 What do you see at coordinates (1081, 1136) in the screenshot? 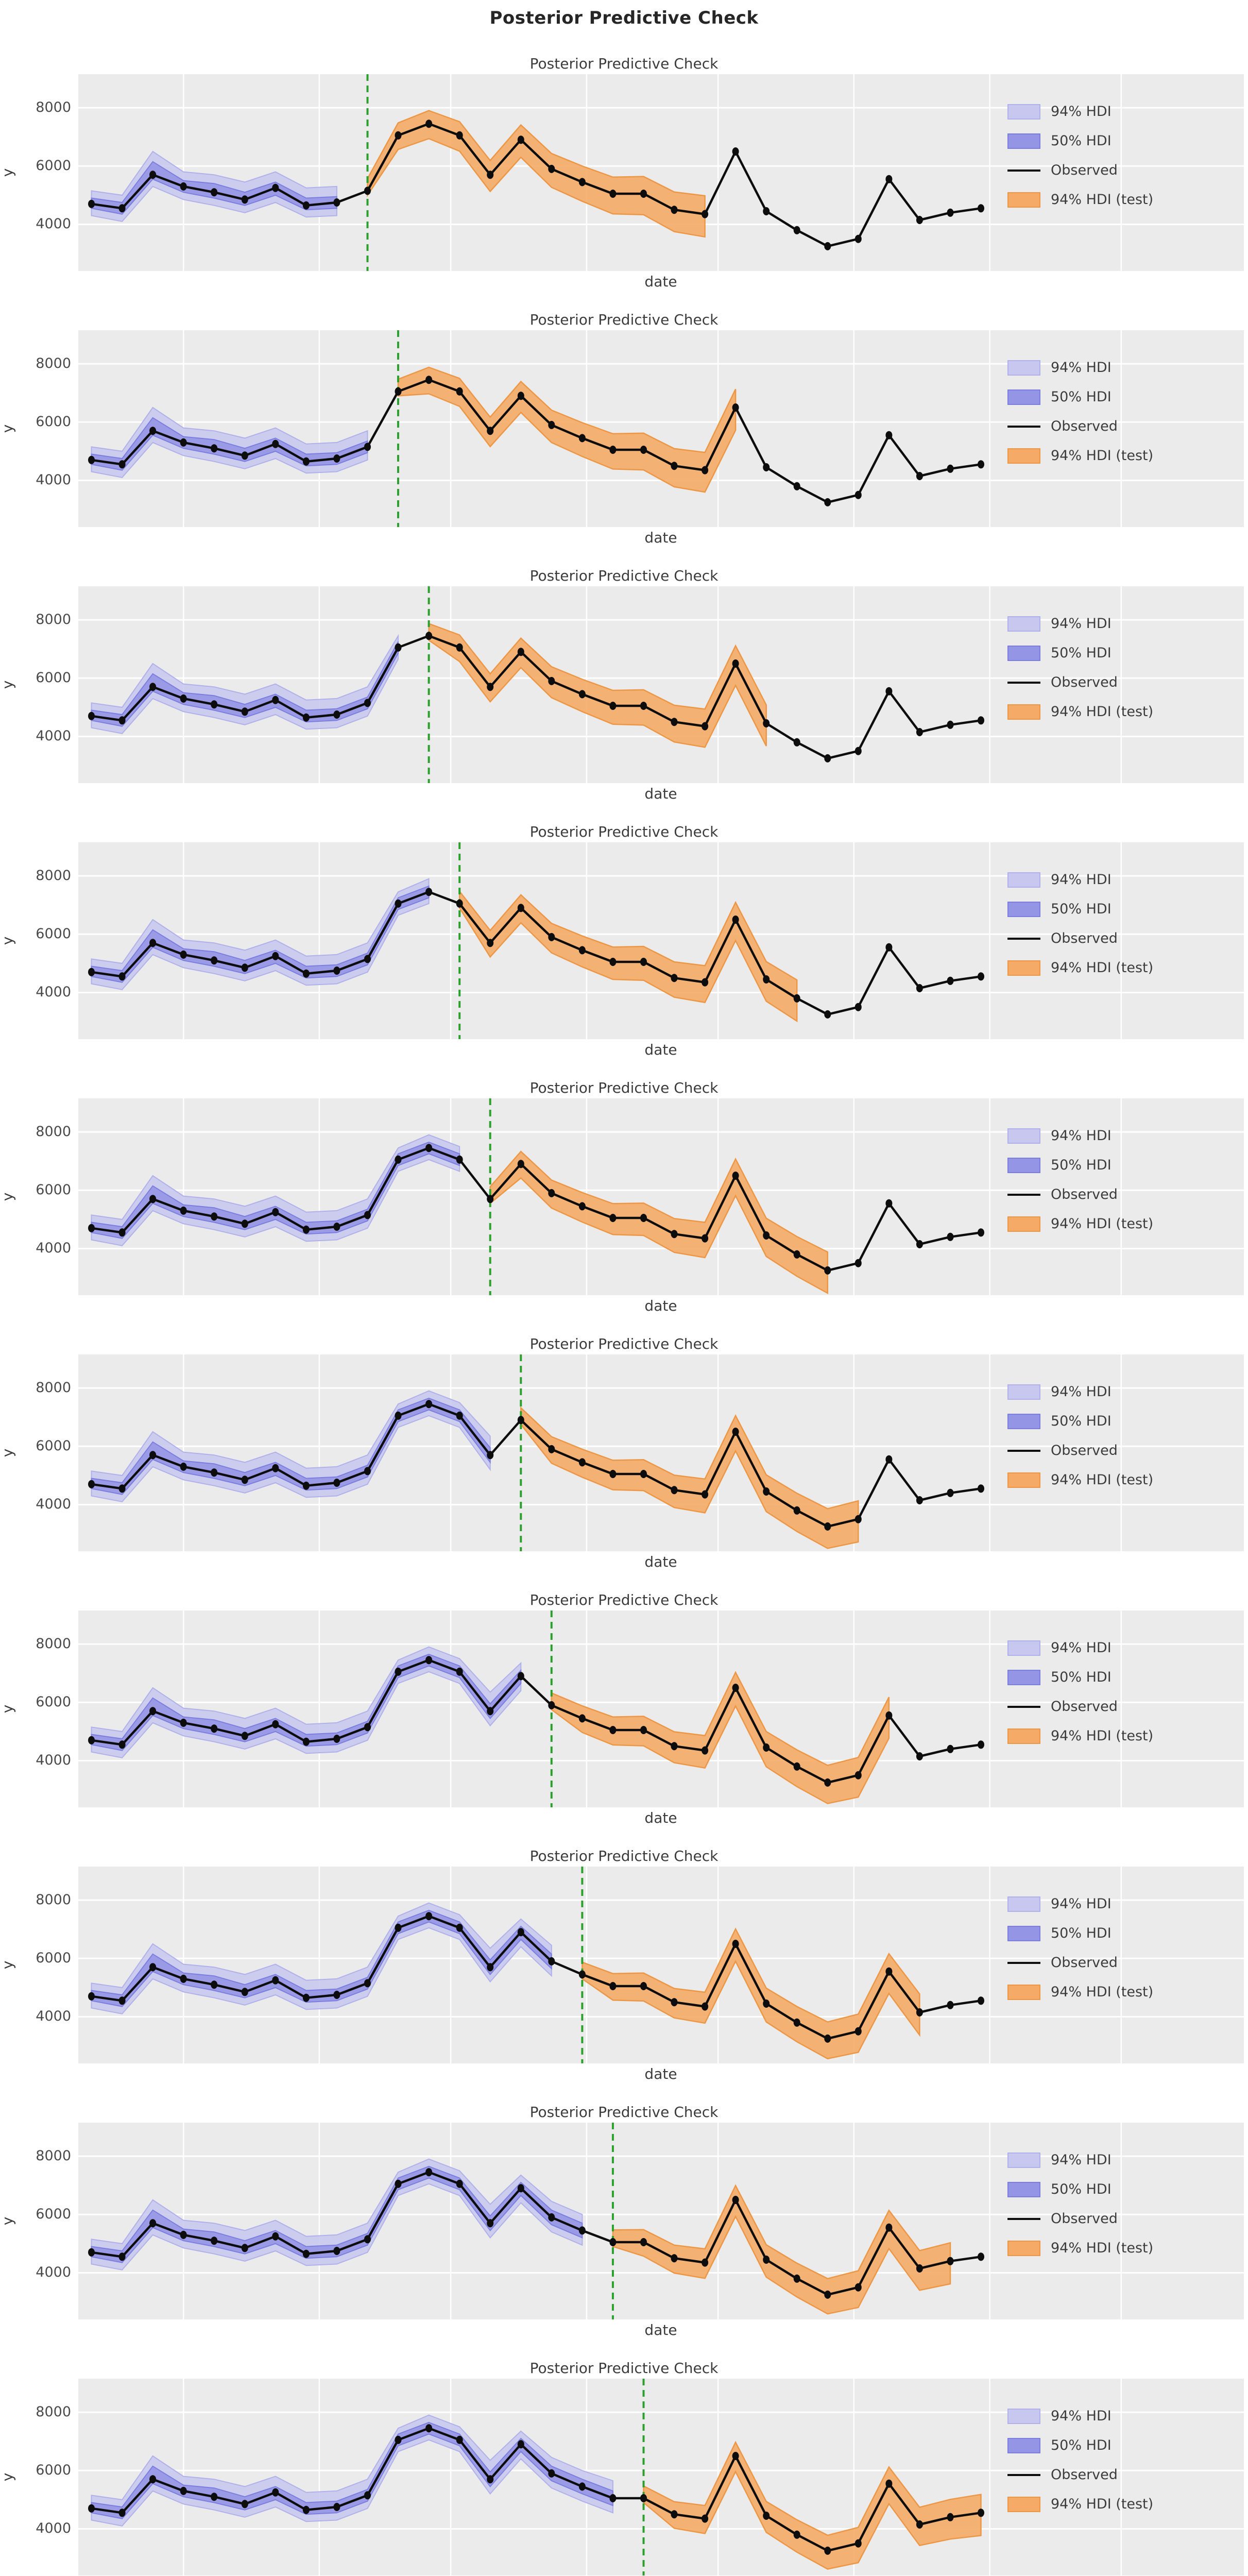
I see `legend-label: 94% HDI` at bounding box center [1081, 1136].